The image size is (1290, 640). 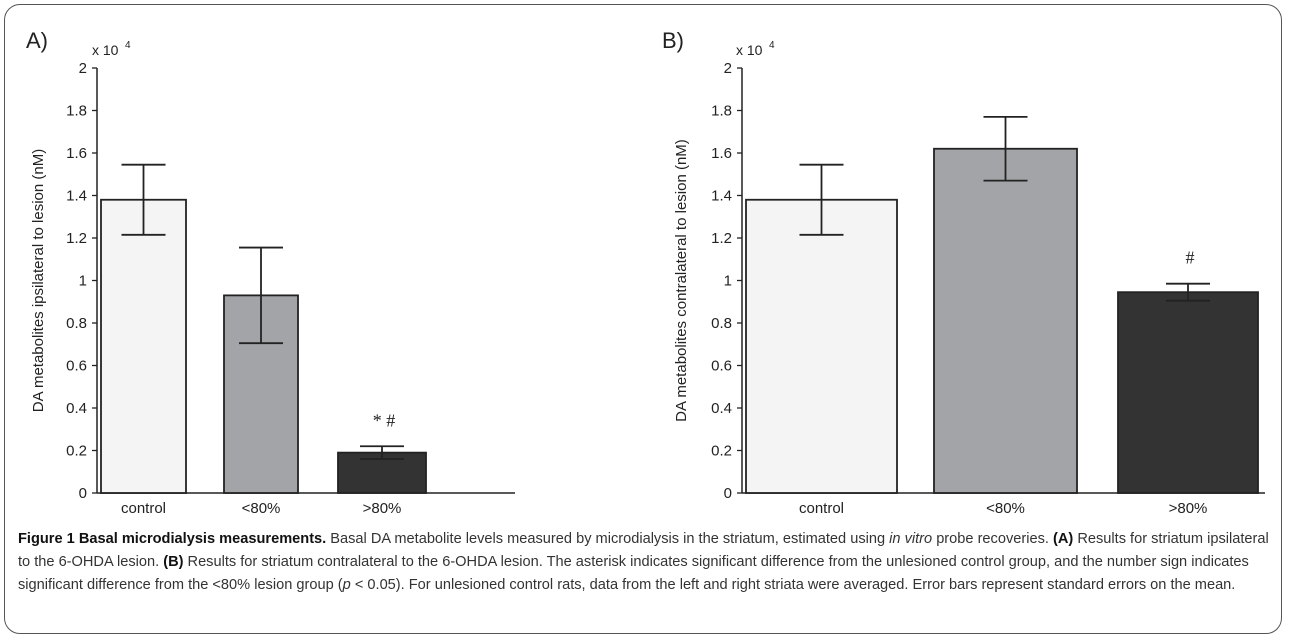 What do you see at coordinates (721, 153) in the screenshot?
I see `panel-b-y-tick-label: 1.6` at bounding box center [721, 153].